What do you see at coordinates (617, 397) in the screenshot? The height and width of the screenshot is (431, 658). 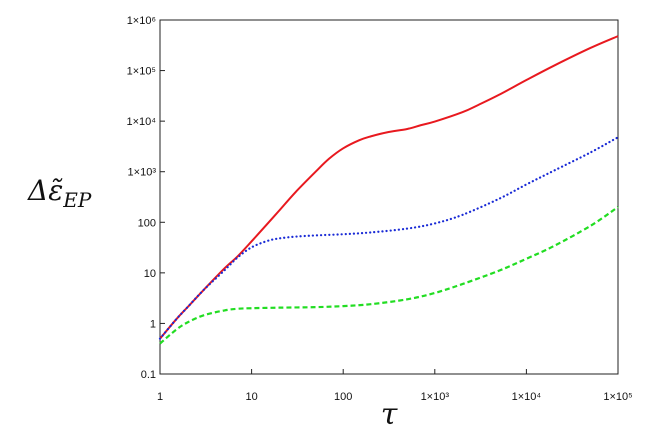 I see `x-tick-label: 1×10⁵` at bounding box center [617, 397].